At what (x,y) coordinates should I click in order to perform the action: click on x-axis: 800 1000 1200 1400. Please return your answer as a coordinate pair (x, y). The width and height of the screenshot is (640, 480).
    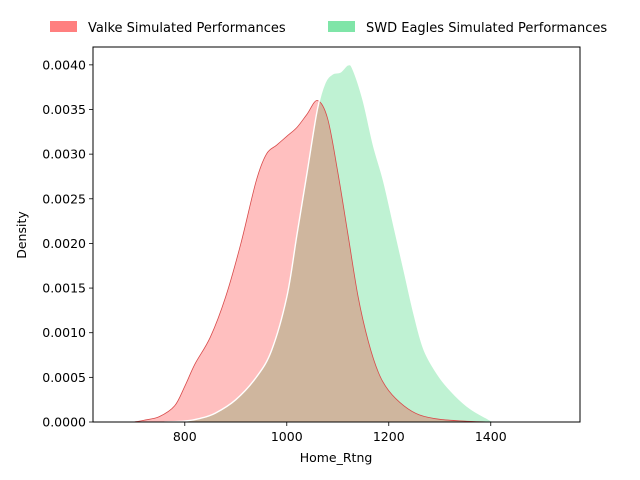
    Looking at the image, I should click on (340, 433).